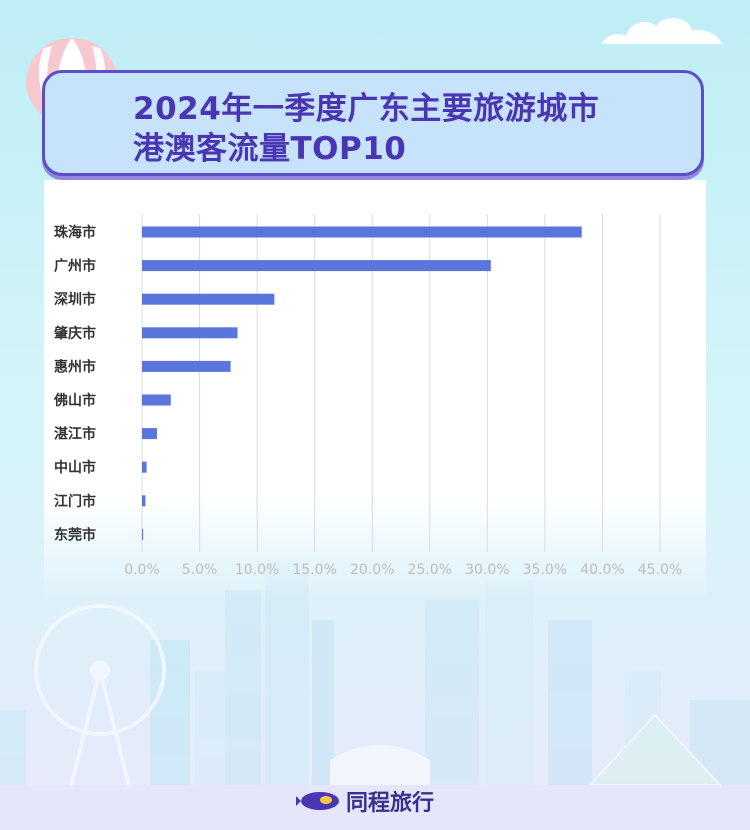 This screenshot has height=830, width=750. Describe the element at coordinates (317, 801) in the screenshot. I see `brand-logo-icon` at that location.